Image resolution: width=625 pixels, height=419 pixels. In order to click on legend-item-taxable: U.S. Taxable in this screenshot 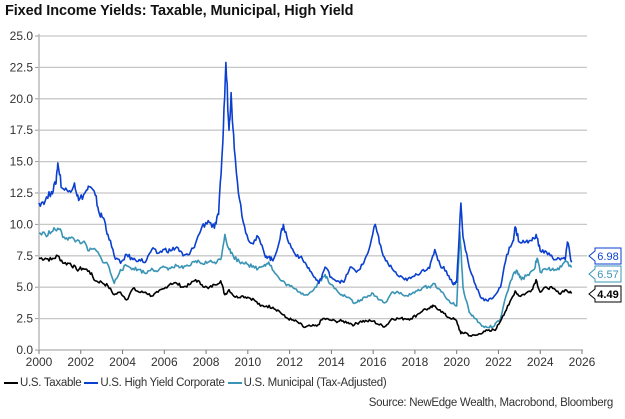, I will do `click(43, 383)`.